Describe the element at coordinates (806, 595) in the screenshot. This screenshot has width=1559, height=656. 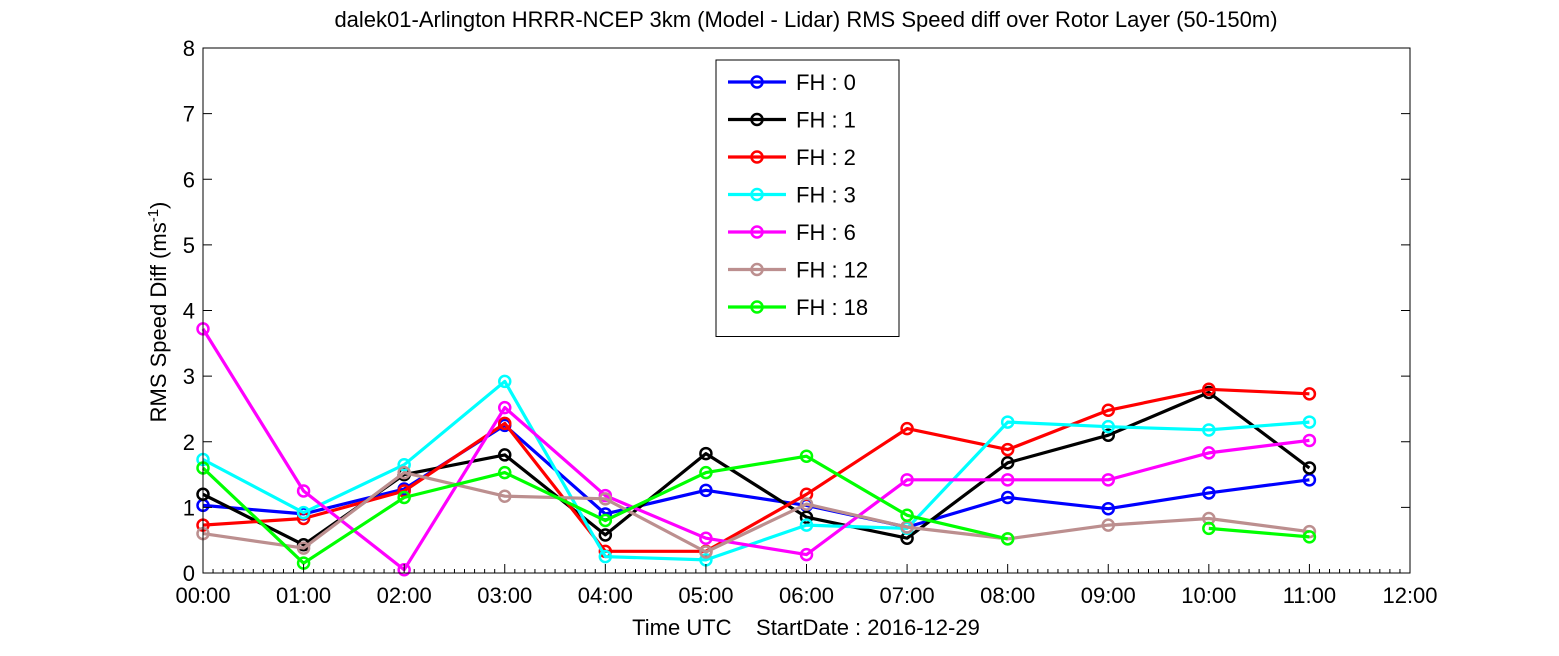
I see `x-tick-label: 06:00` at that location.